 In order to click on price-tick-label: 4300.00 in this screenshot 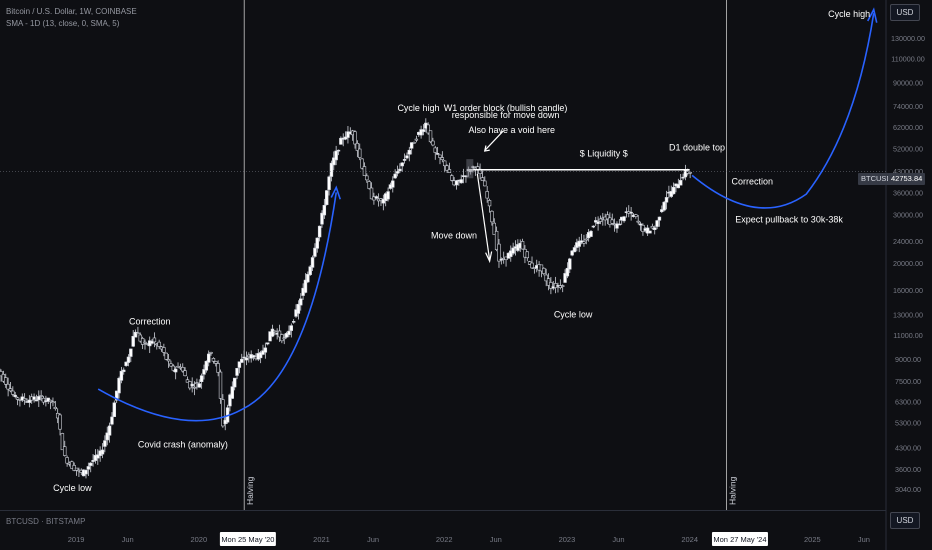, I will do `click(908, 448)`.